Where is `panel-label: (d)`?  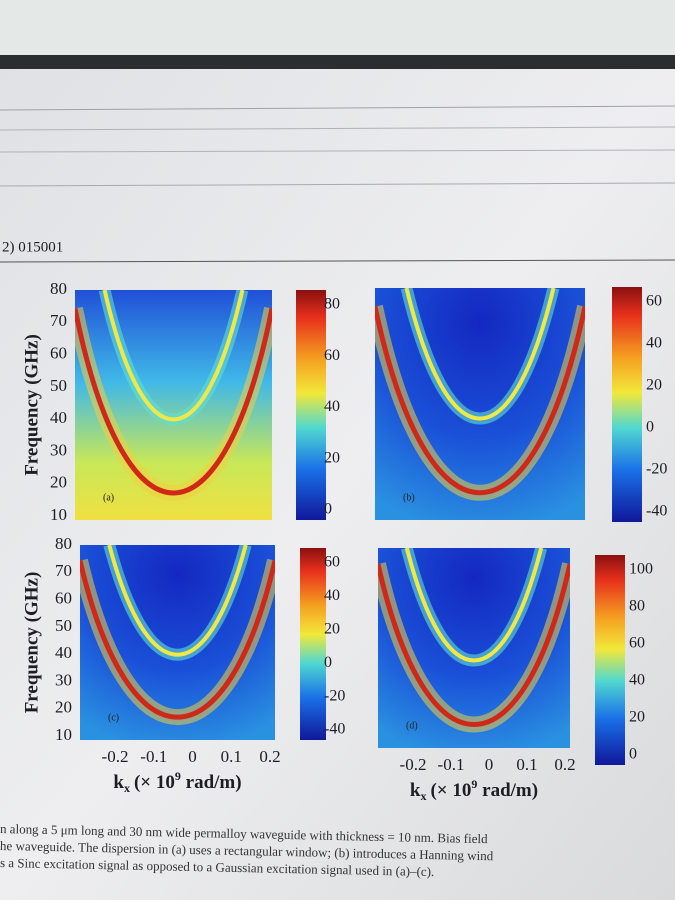 panel-label: (d) is located at coordinates (412, 725).